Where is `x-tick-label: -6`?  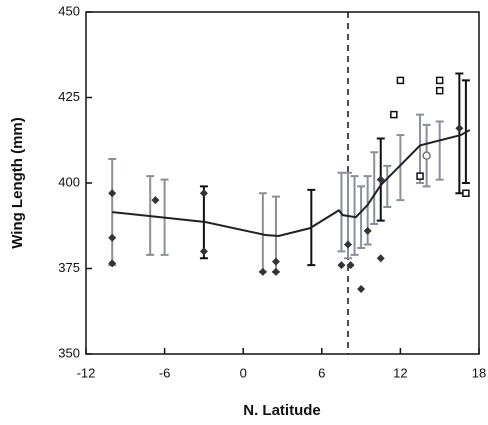 x-tick-label: -6 is located at coordinates (165, 372).